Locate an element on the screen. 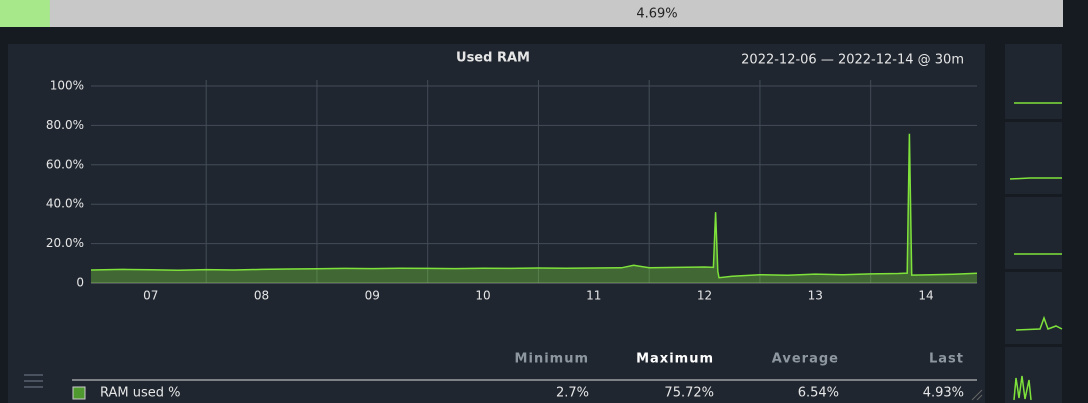 The height and width of the screenshot is (403, 1088). stats-value: 75.72% is located at coordinates (689, 393).